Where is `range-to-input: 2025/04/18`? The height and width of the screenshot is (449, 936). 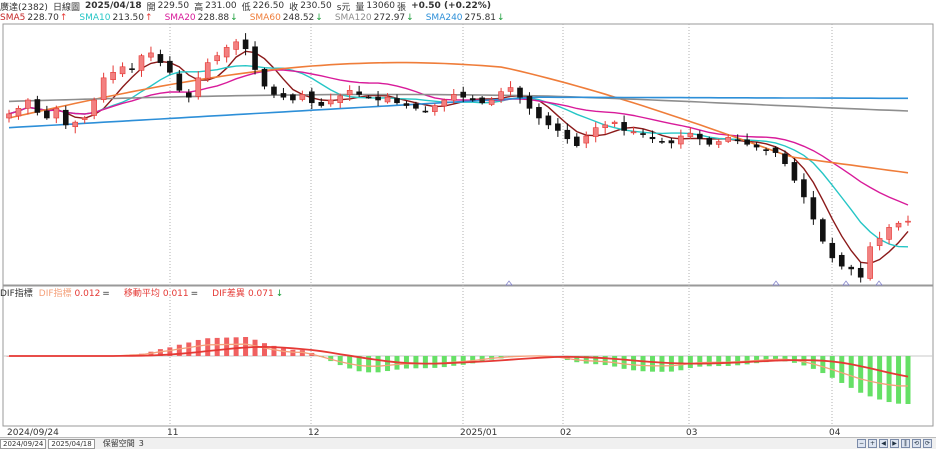 range-to-input: 2025/04/18 is located at coordinates (71, 443).